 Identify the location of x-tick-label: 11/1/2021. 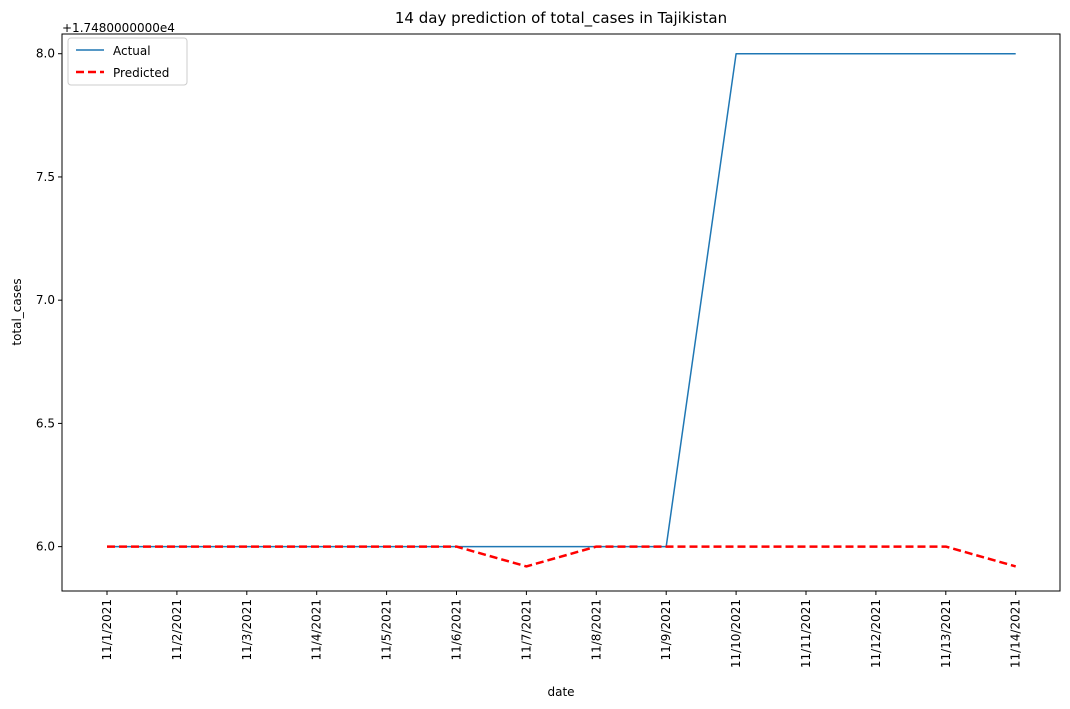
(107, 630).